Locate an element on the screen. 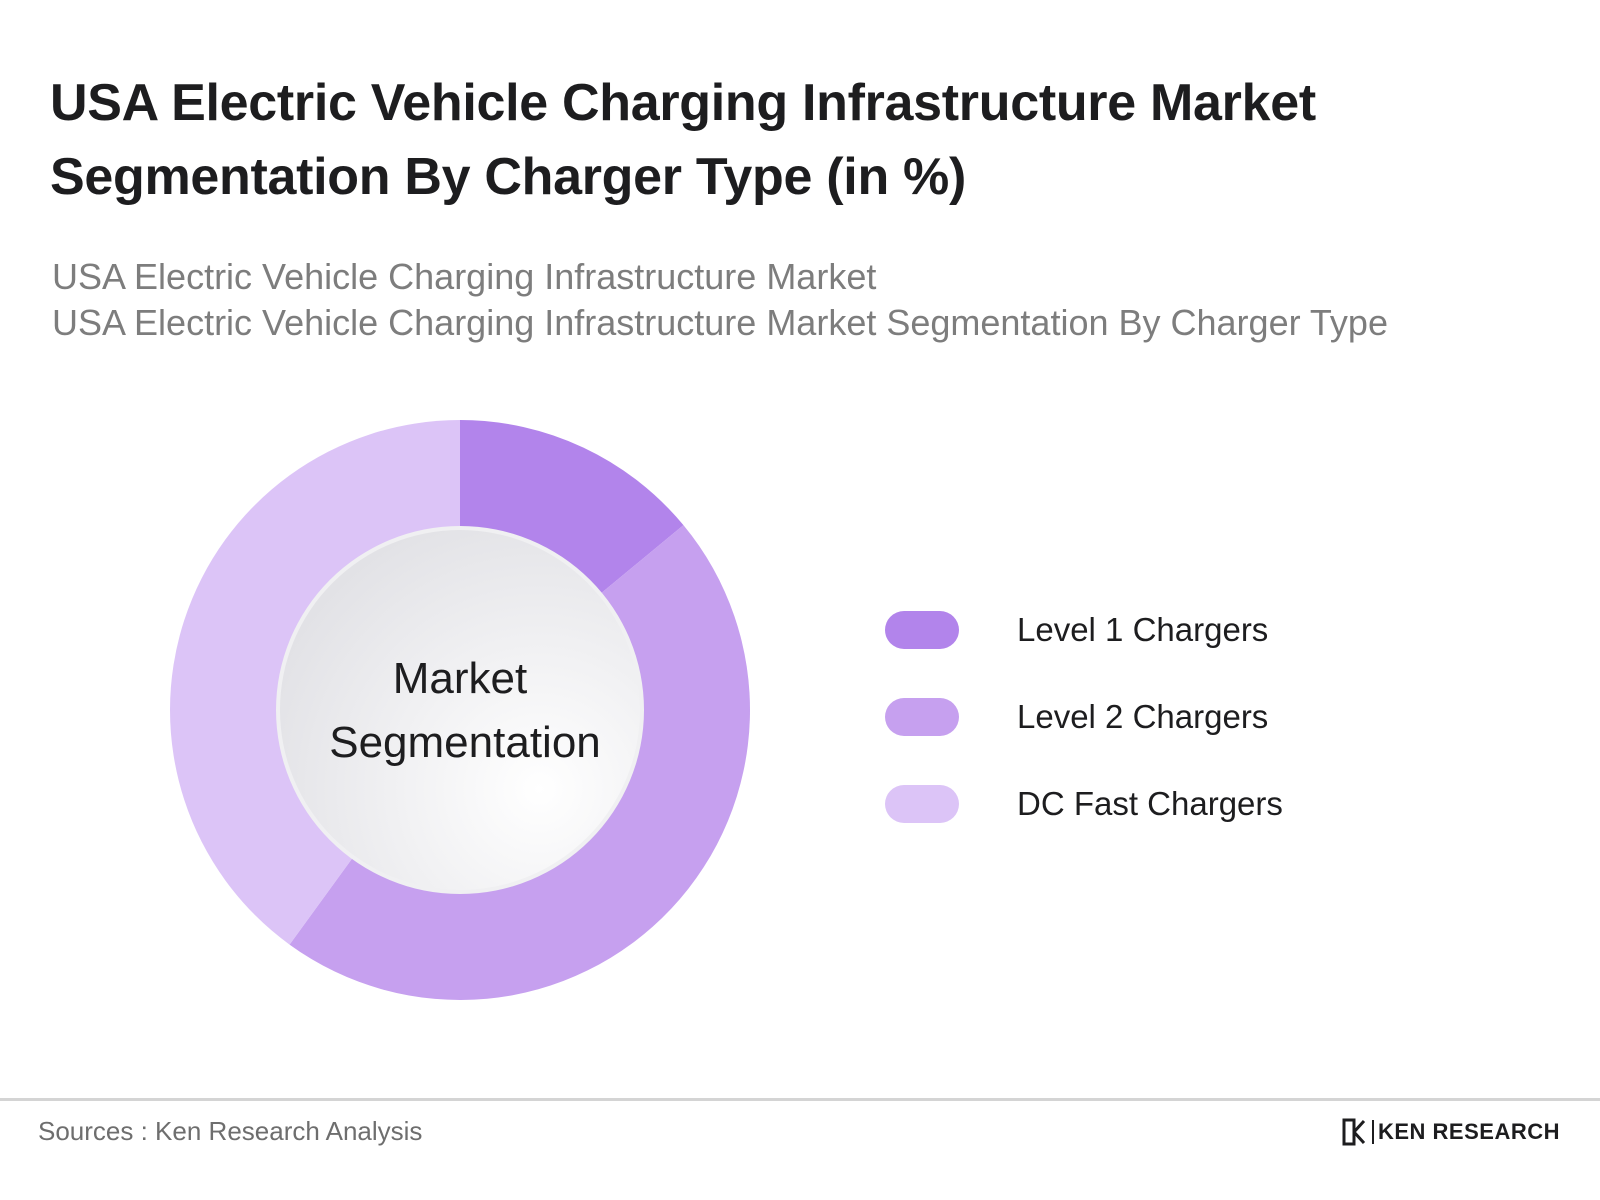 This screenshot has height=1200, width=1600. donut-center-disc is located at coordinates (460, 710).